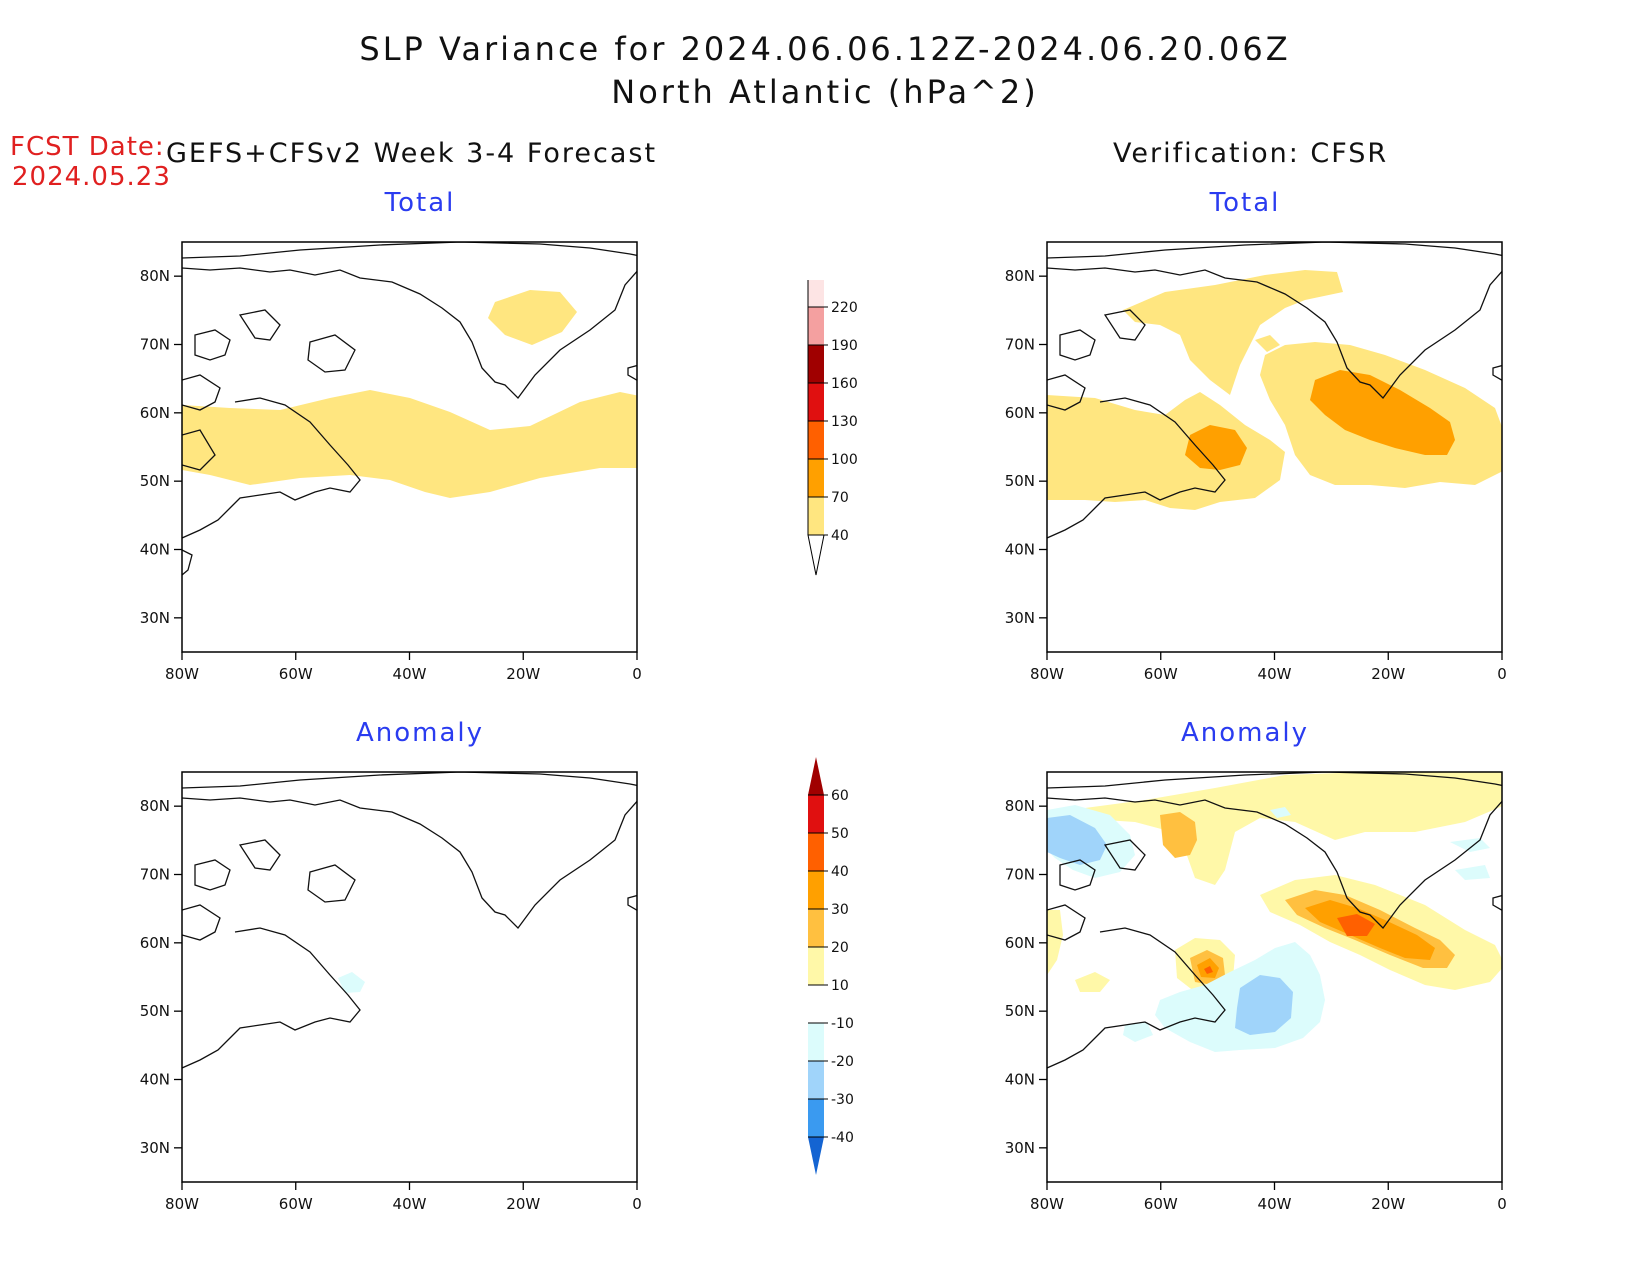 The image size is (1650, 1275). I want to click on verification-total-title: Total, so click(1245, 203).